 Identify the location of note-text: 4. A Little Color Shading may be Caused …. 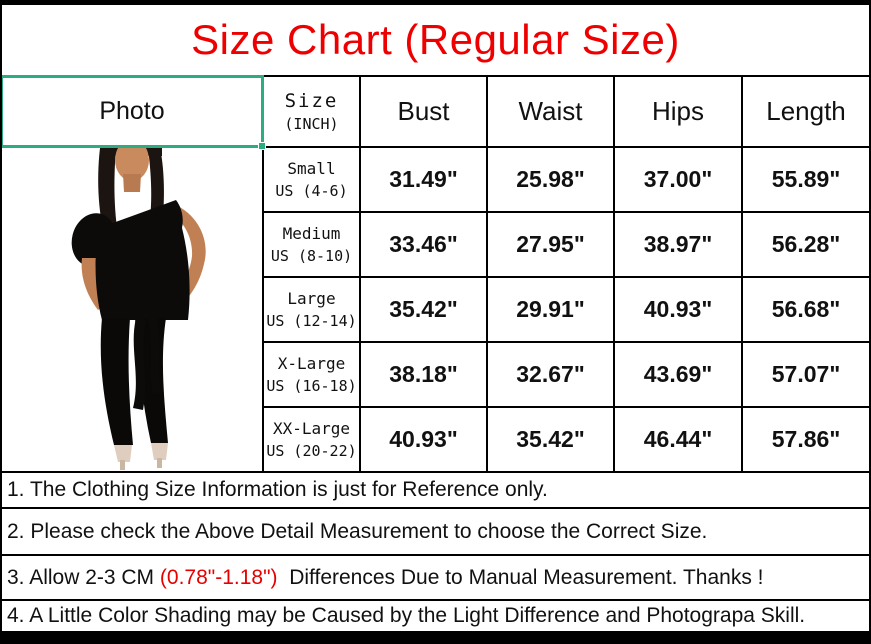
(406, 615).